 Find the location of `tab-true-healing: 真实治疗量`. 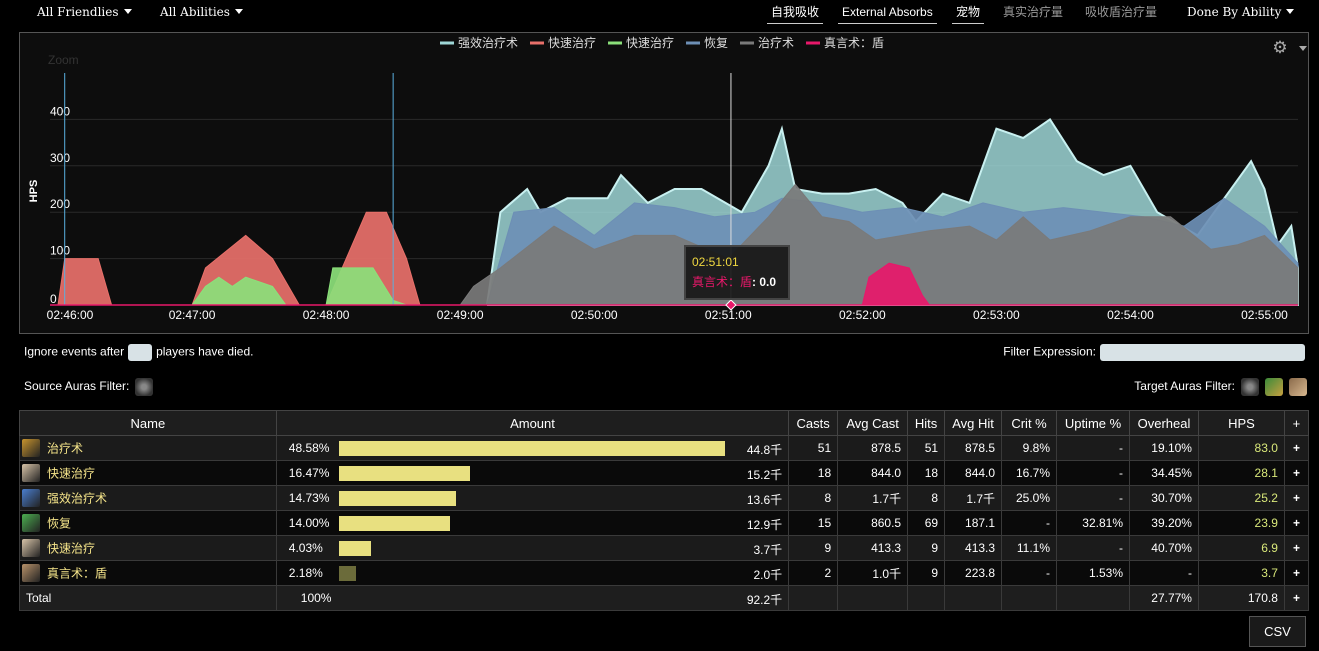

tab-true-healing: 真实治疗量 is located at coordinates (1033, 12).